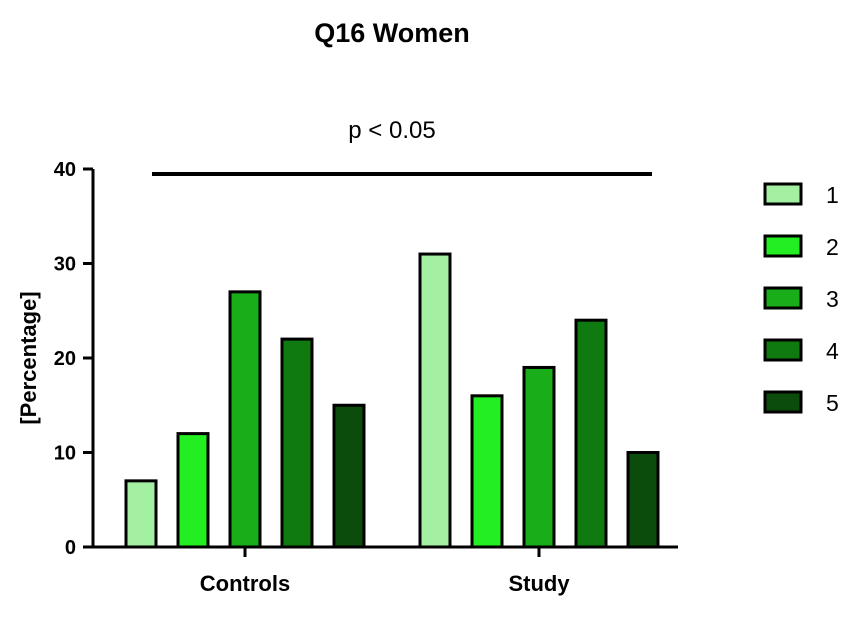 The height and width of the screenshot is (617, 848). What do you see at coordinates (391, 130) in the screenshot?
I see `significance-label: p < 0.05` at bounding box center [391, 130].